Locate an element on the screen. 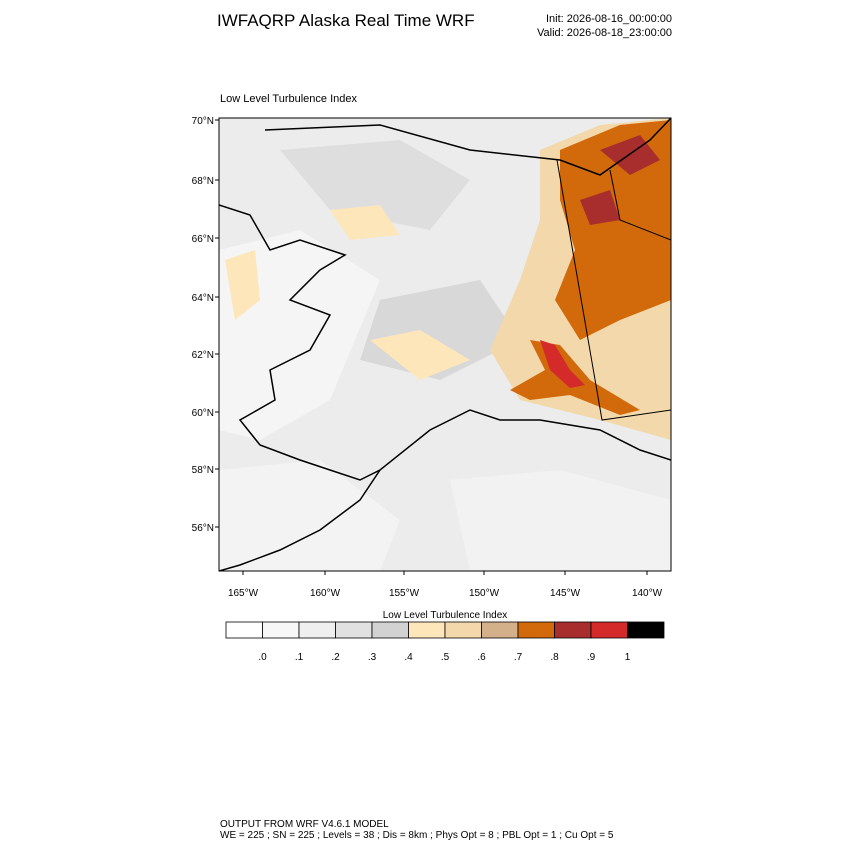 The height and width of the screenshot is (850, 850). valid-time: Valid: 2026-08-18_23:00:00 is located at coordinates (604, 33).